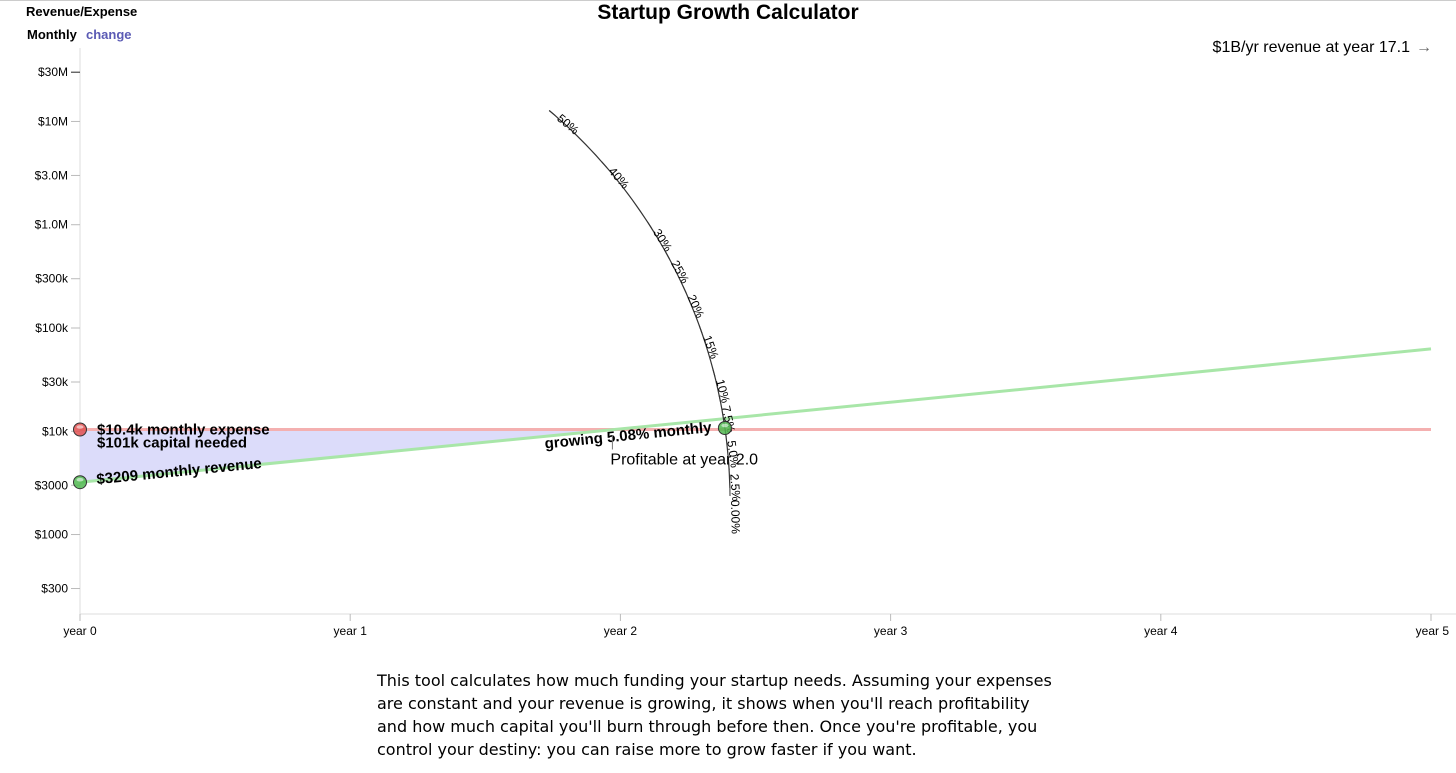 This screenshot has height=773, width=1456. I want to click on x-tick-label: year 5, so click(1433, 631).